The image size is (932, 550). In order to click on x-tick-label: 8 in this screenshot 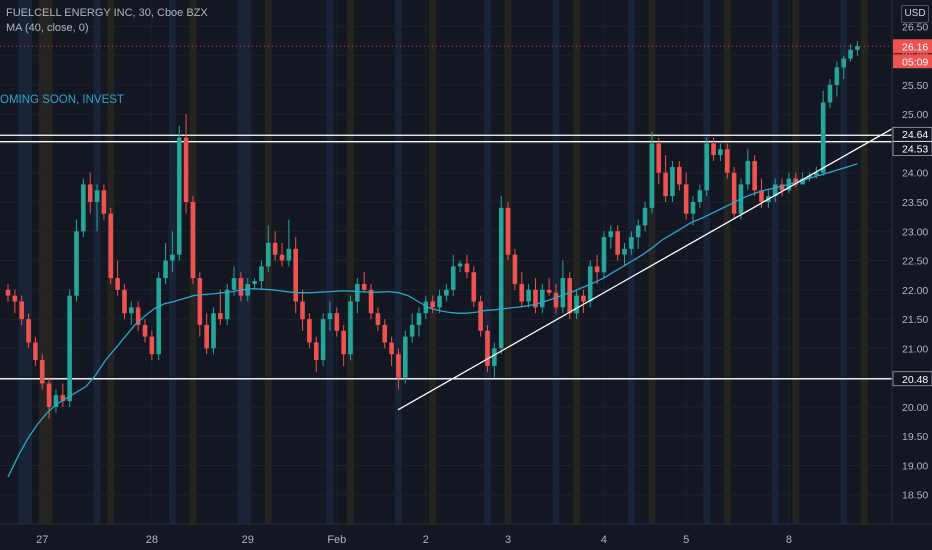, I will do `click(789, 540)`.